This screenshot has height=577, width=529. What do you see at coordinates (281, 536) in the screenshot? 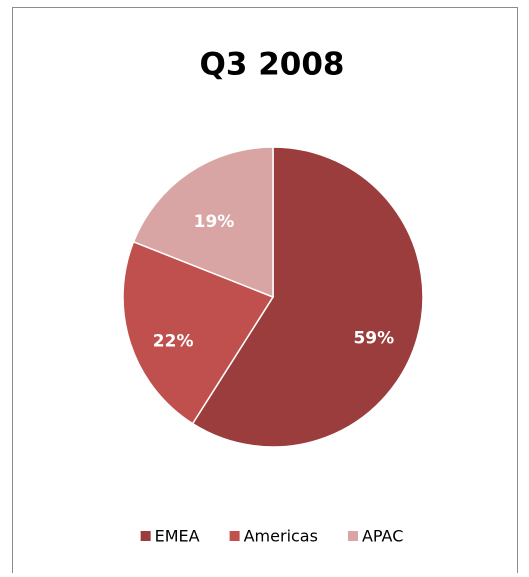
I see `legend-label: Americas` at bounding box center [281, 536].